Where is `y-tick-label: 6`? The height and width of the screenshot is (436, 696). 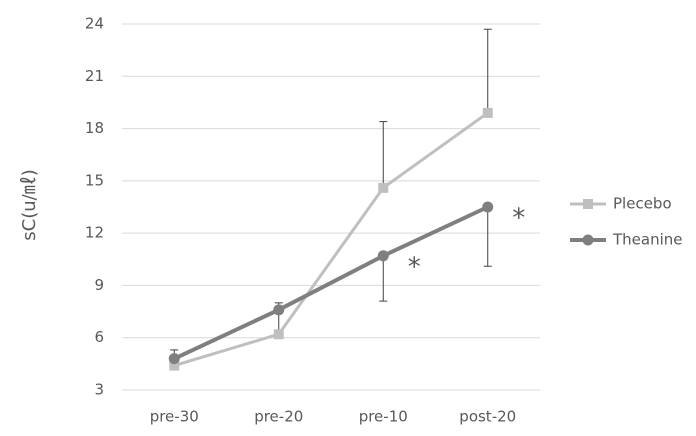 y-tick-label: 6 is located at coordinates (99, 337).